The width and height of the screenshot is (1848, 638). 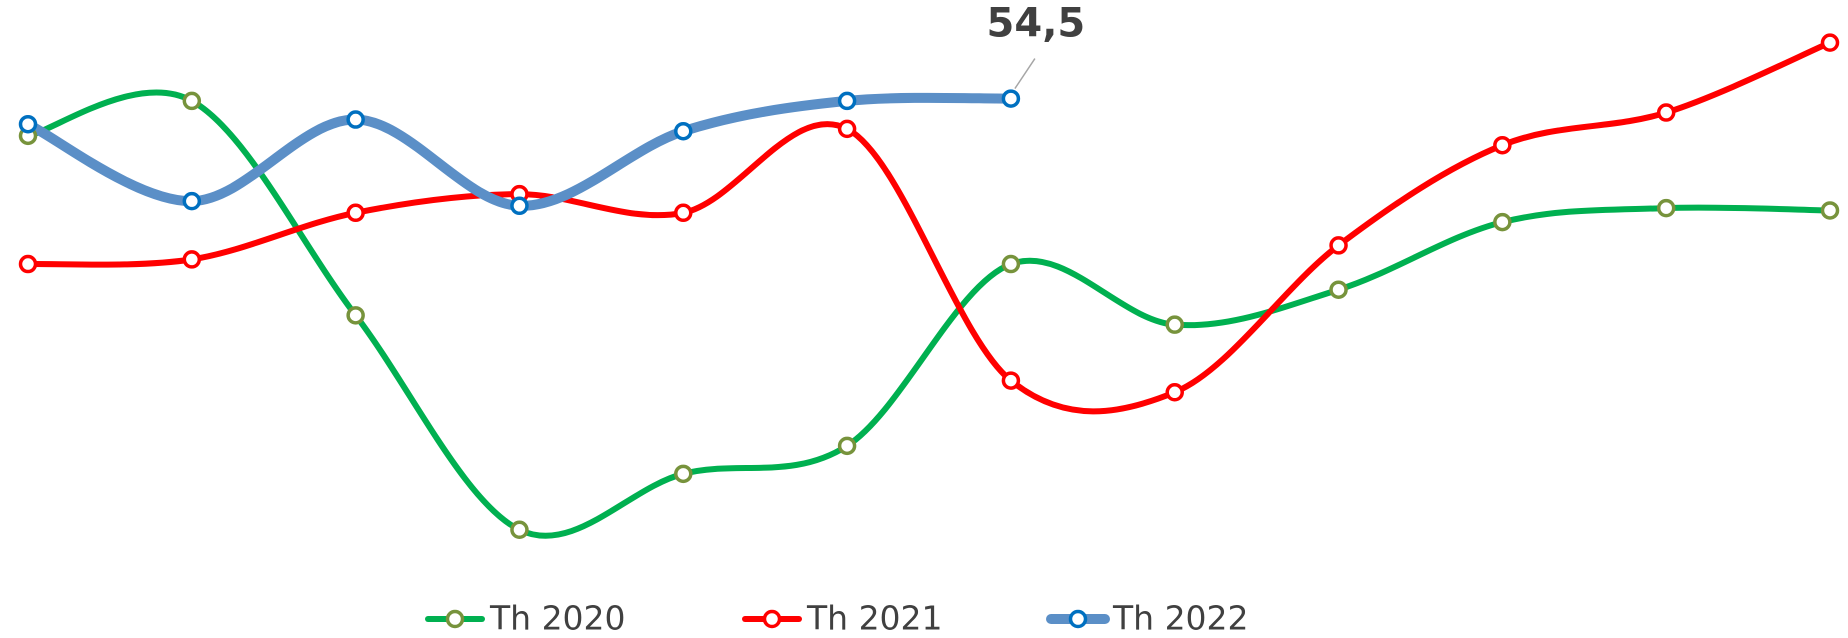 I want to click on legend-label: Th 2022, so click(x=1180, y=618).